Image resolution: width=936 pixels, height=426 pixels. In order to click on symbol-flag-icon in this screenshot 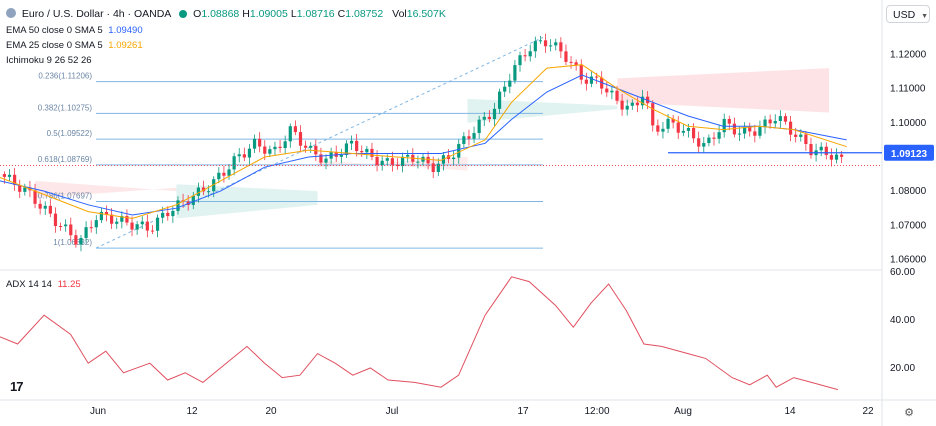, I will do `click(11, 13)`.